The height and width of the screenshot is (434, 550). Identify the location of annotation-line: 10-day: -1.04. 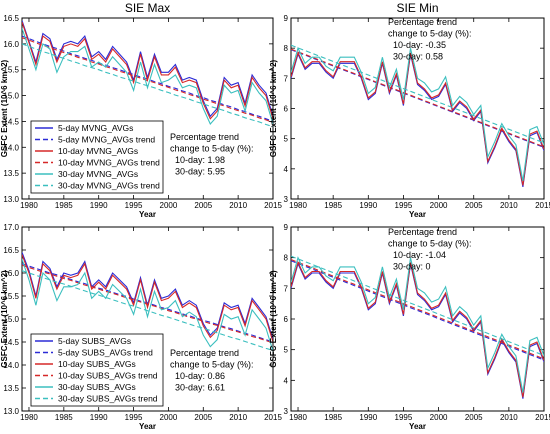
(419, 255).